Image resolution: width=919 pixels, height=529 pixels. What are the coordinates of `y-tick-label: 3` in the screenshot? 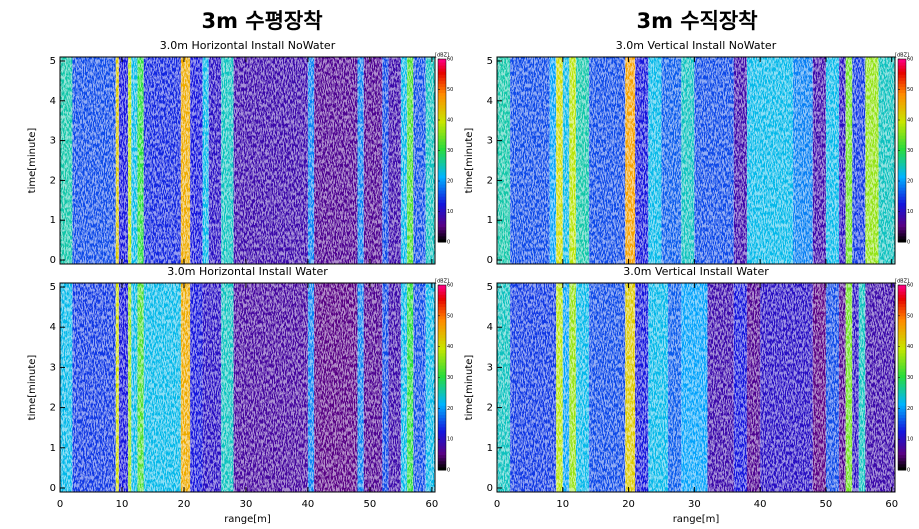 It's located at (53, 141).